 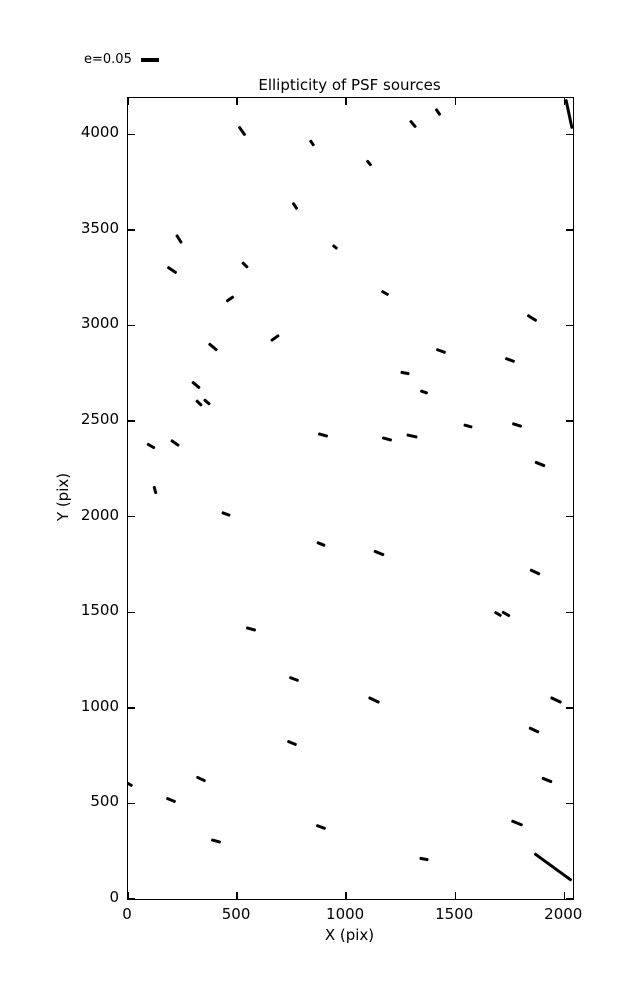 What do you see at coordinates (99, 514) in the screenshot?
I see `y-tick-label: 2000` at bounding box center [99, 514].